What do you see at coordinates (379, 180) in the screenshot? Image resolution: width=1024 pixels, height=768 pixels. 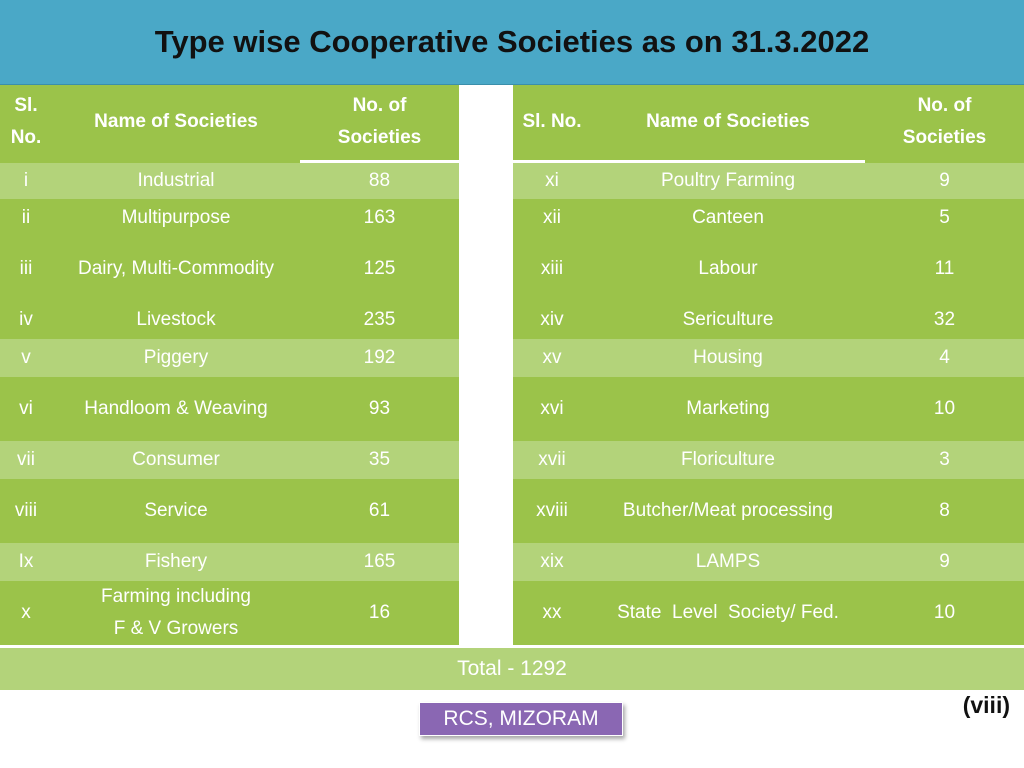 I see `cell-count: 88` at bounding box center [379, 180].